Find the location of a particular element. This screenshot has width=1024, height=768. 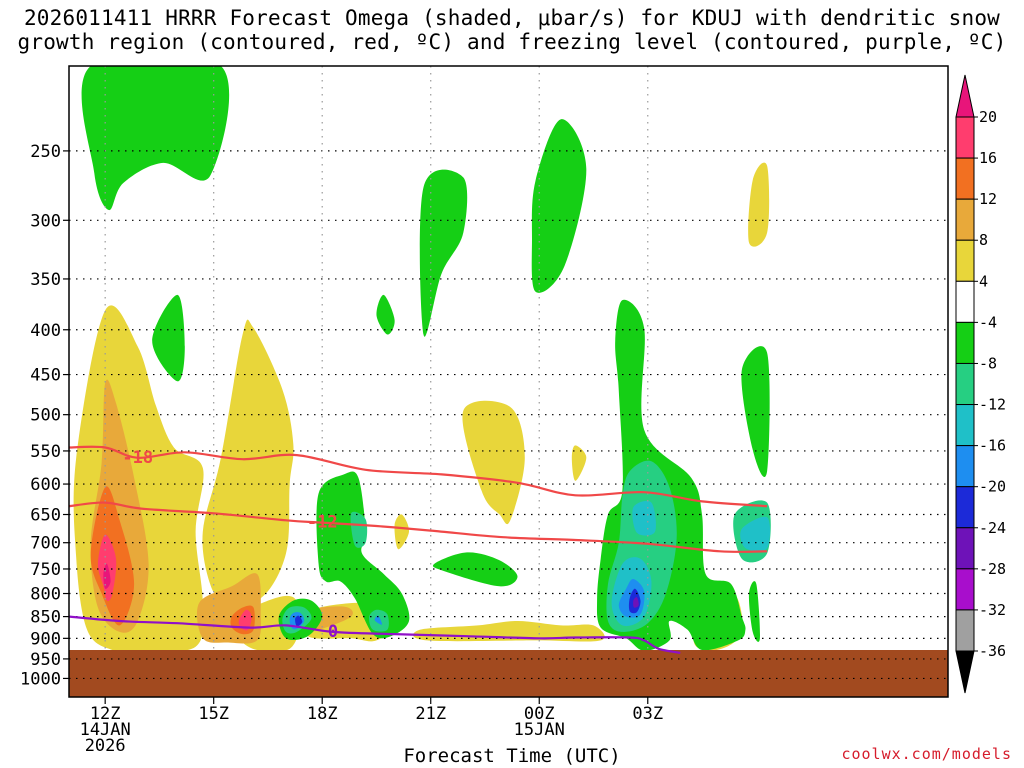

y-tick-label-350: 350 is located at coordinates (45, 280).